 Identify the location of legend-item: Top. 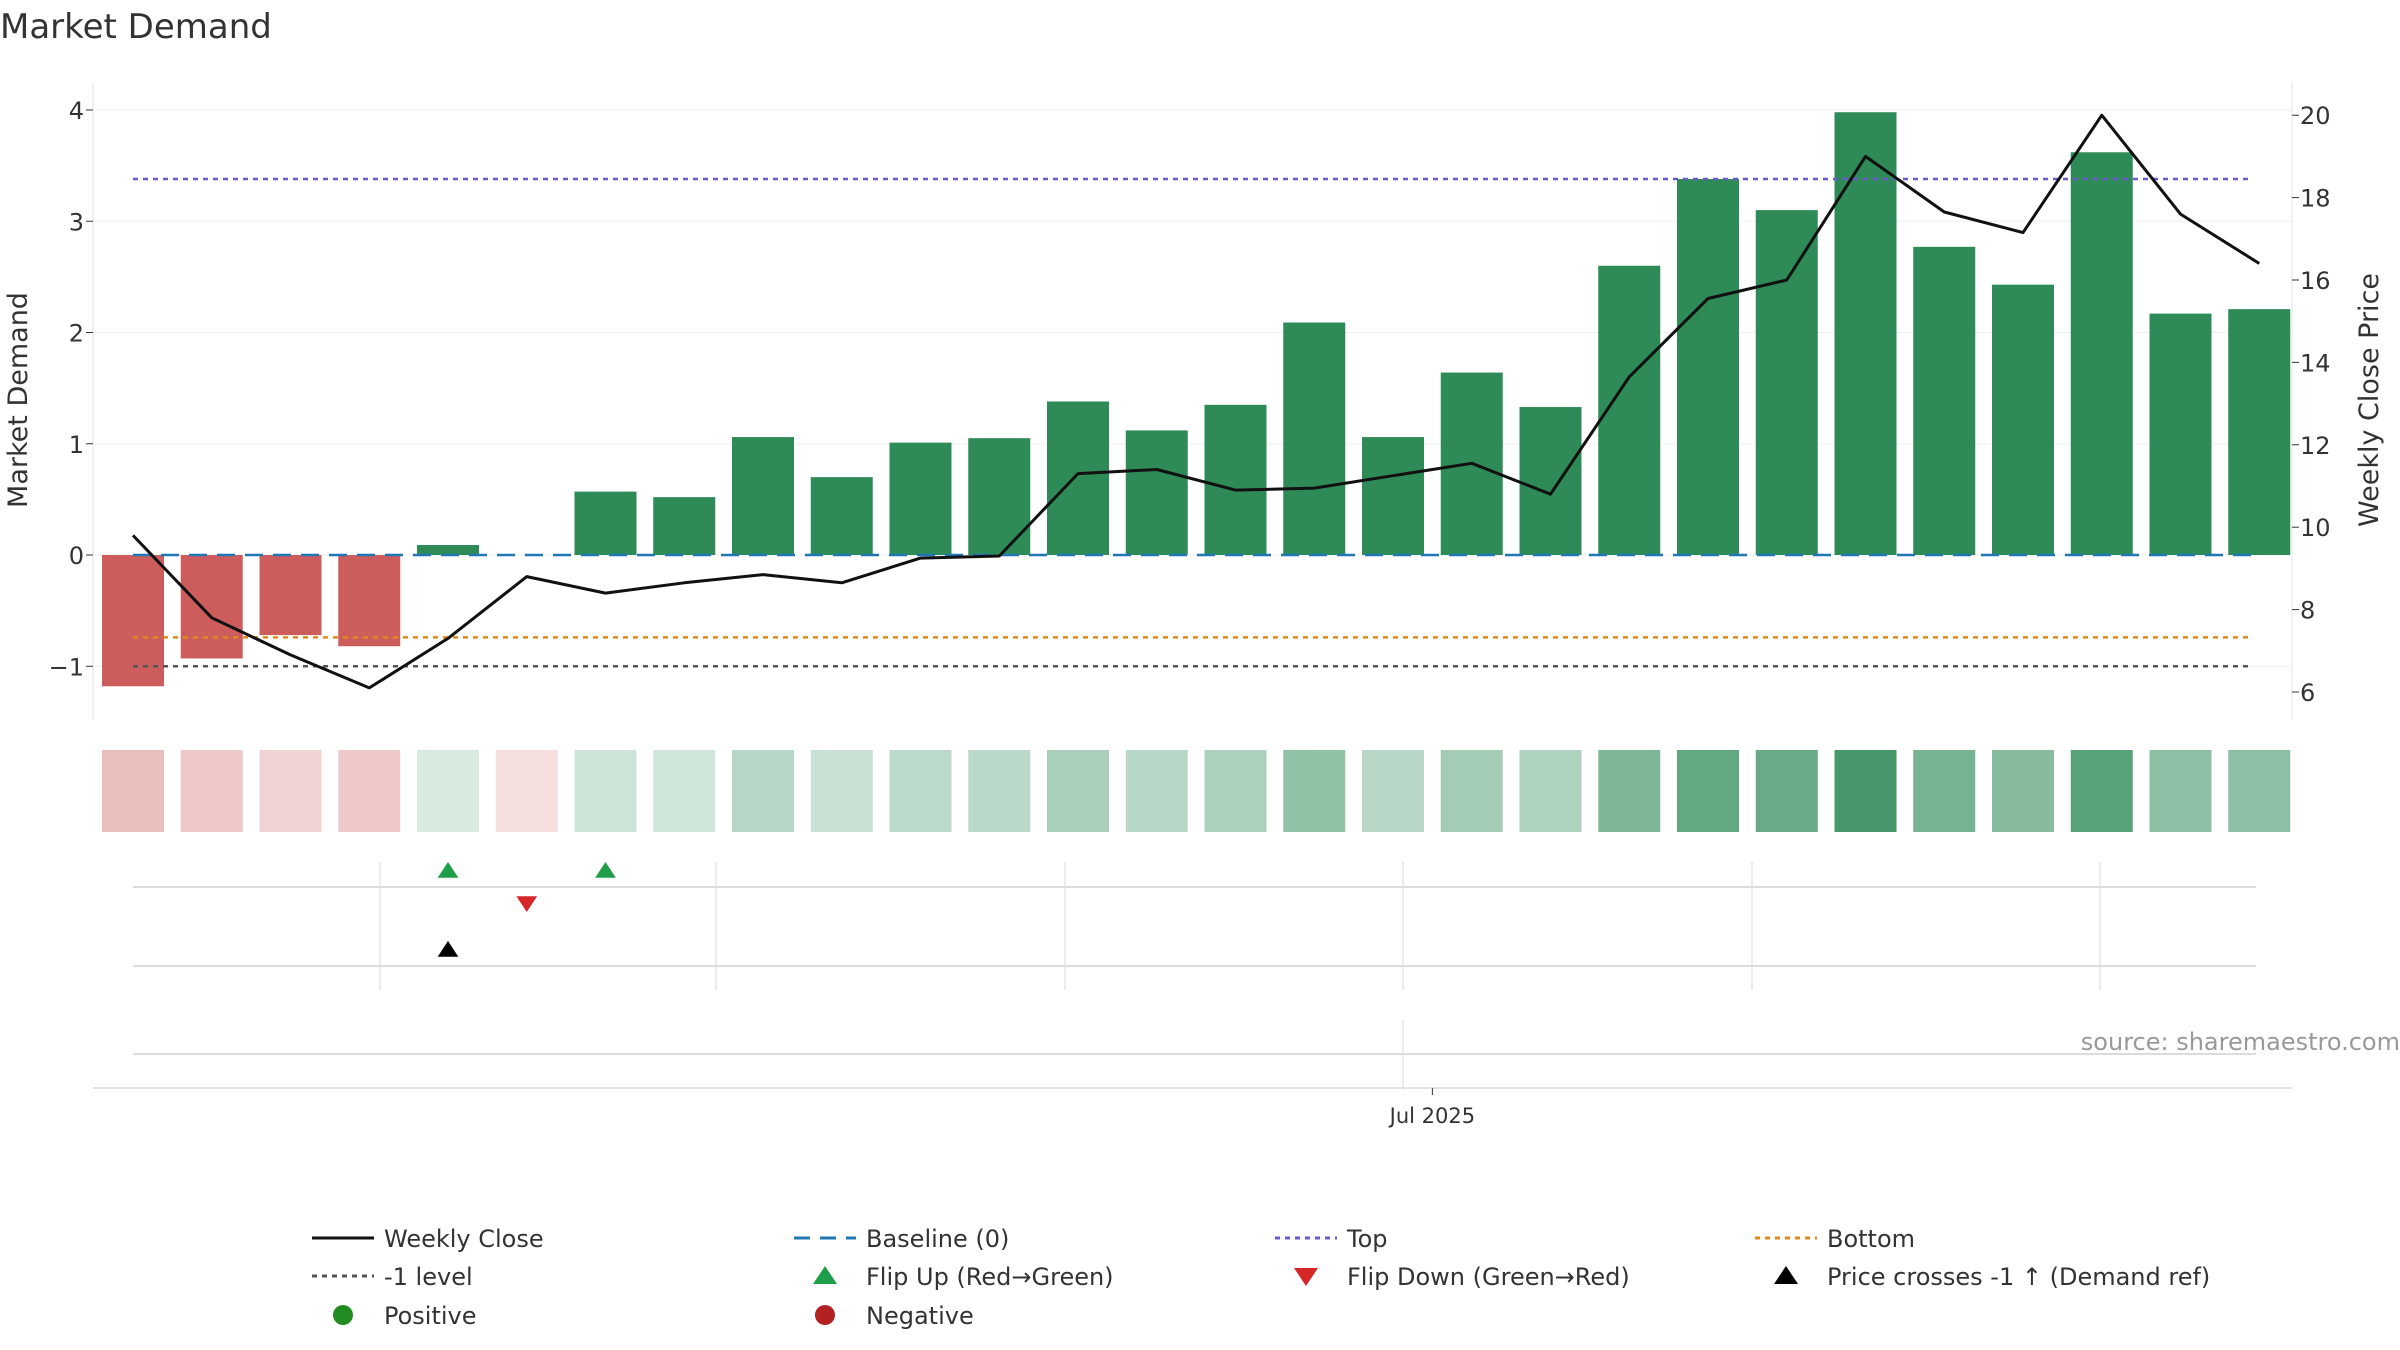
(1331, 1239).